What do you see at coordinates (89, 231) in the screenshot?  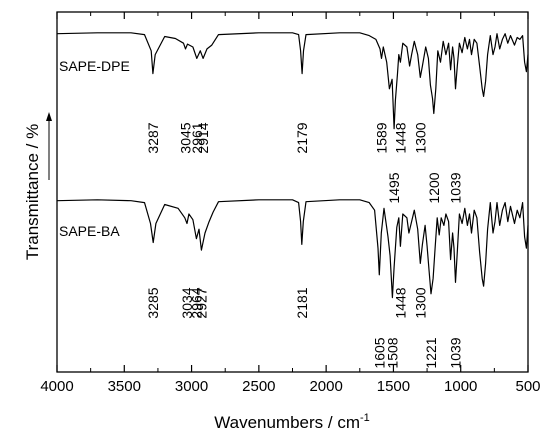 I see `series-label-sape-ba: SAPE-BA` at bounding box center [89, 231].